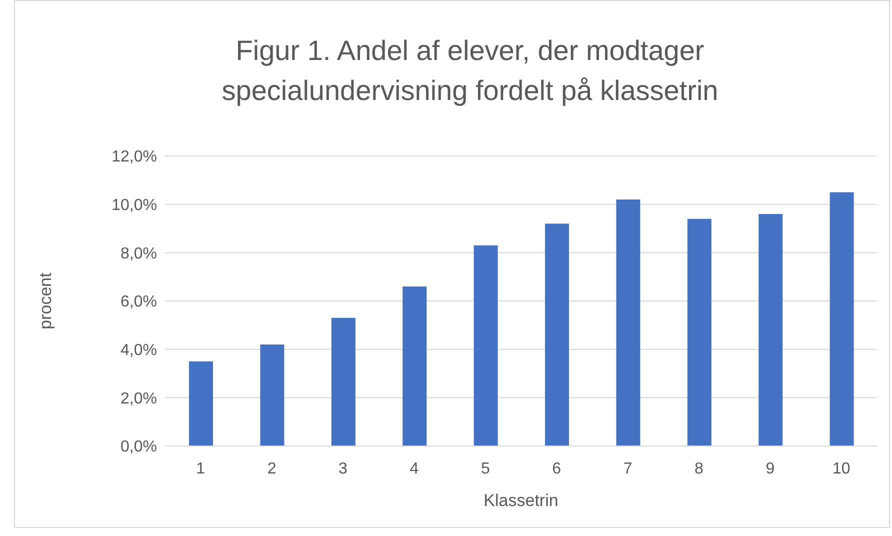 Image resolution: width=892 pixels, height=536 pixels. What do you see at coordinates (699, 469) in the screenshot?
I see `x-tick-label: 8` at bounding box center [699, 469].